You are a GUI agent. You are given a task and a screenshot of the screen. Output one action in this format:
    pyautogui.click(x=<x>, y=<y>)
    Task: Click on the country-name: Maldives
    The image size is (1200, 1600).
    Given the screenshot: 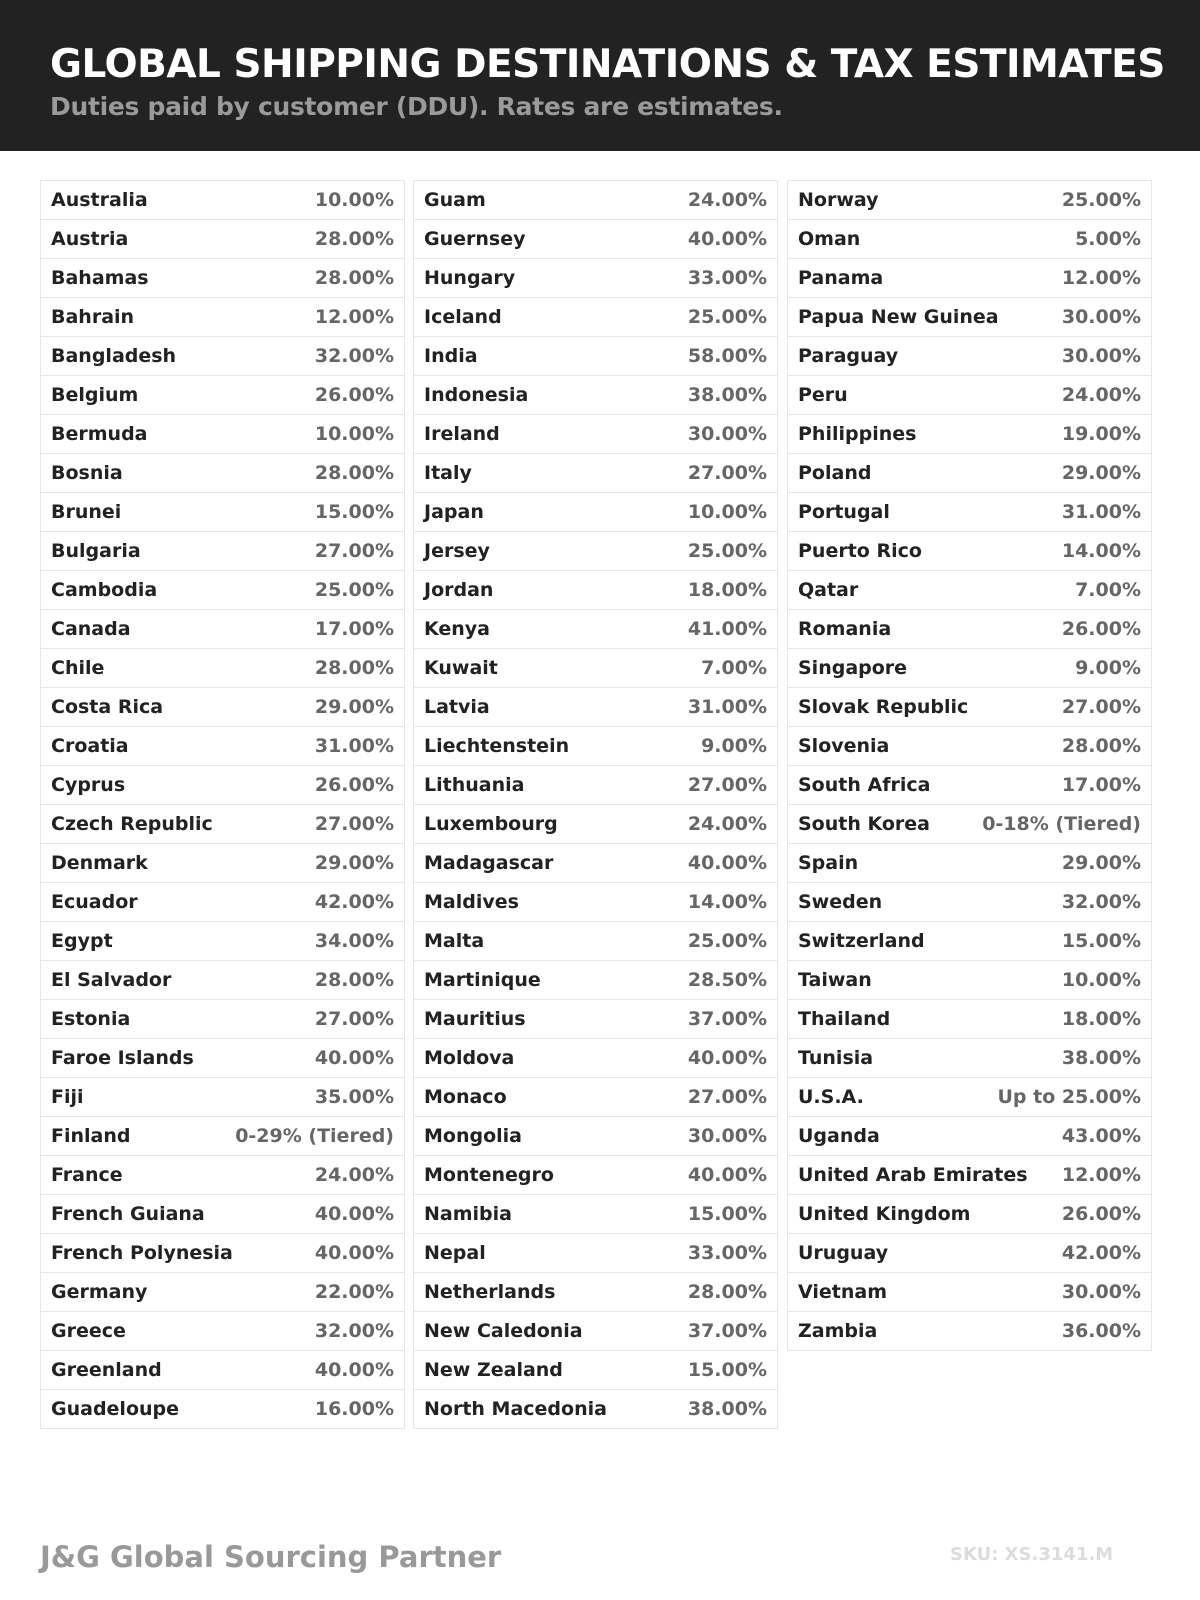 What is the action you would take?
    pyautogui.click(x=471, y=902)
    